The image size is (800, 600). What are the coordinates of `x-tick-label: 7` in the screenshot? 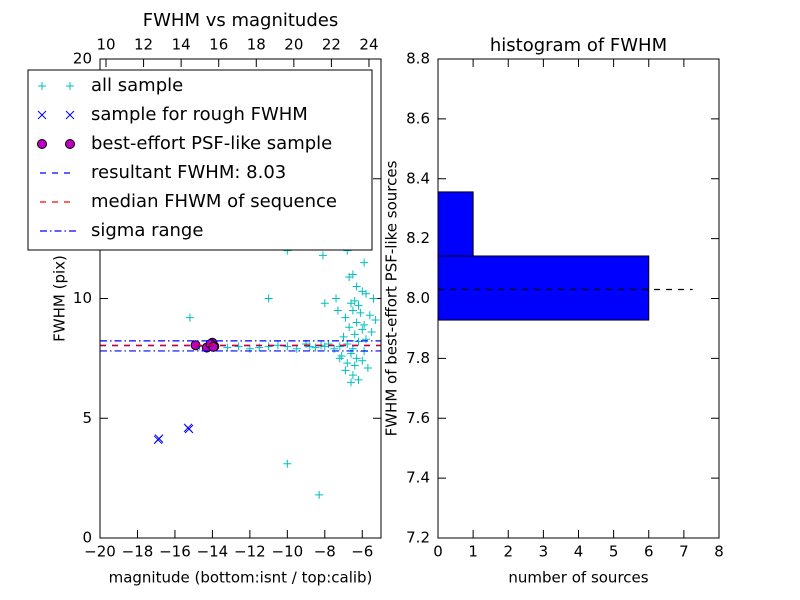 It's located at (684, 552).